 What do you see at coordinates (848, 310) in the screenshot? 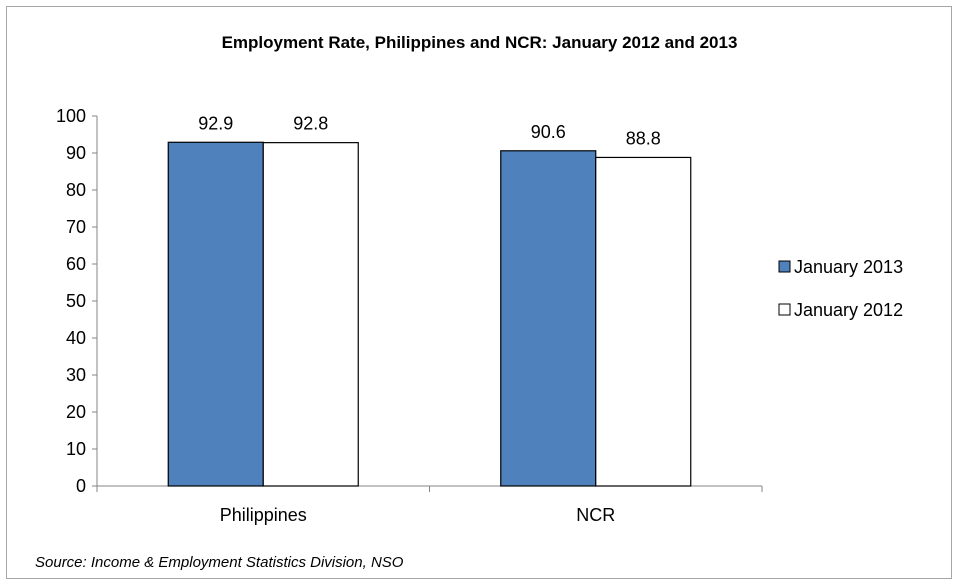
I see `legend-label: January 2012` at bounding box center [848, 310].